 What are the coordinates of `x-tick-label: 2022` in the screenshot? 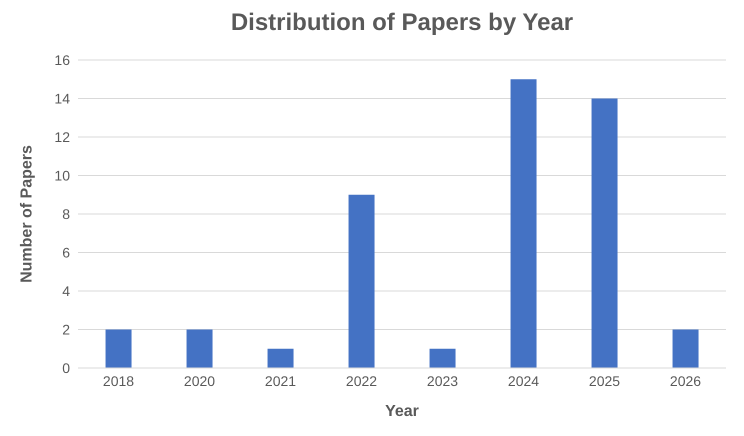 It's located at (362, 380).